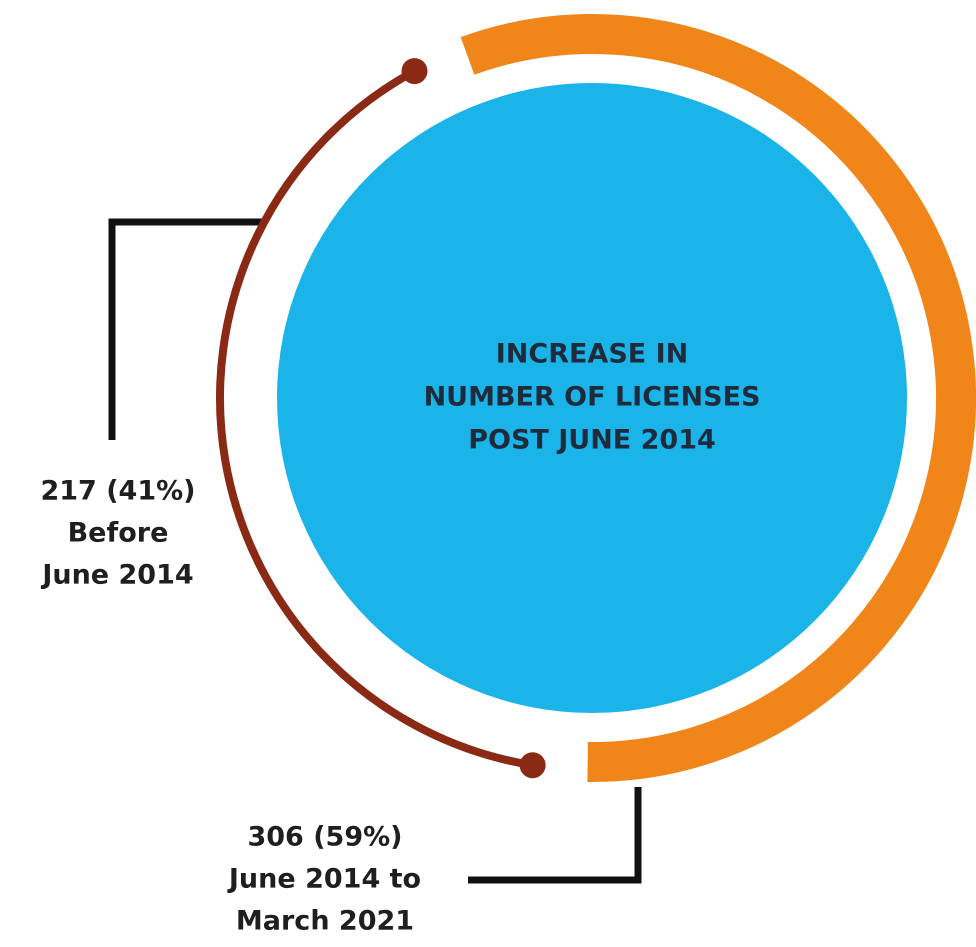 The height and width of the screenshot is (947, 976). Describe the element at coordinates (592, 440) in the screenshot. I see `chart-title: POST JUNE 2014` at that location.